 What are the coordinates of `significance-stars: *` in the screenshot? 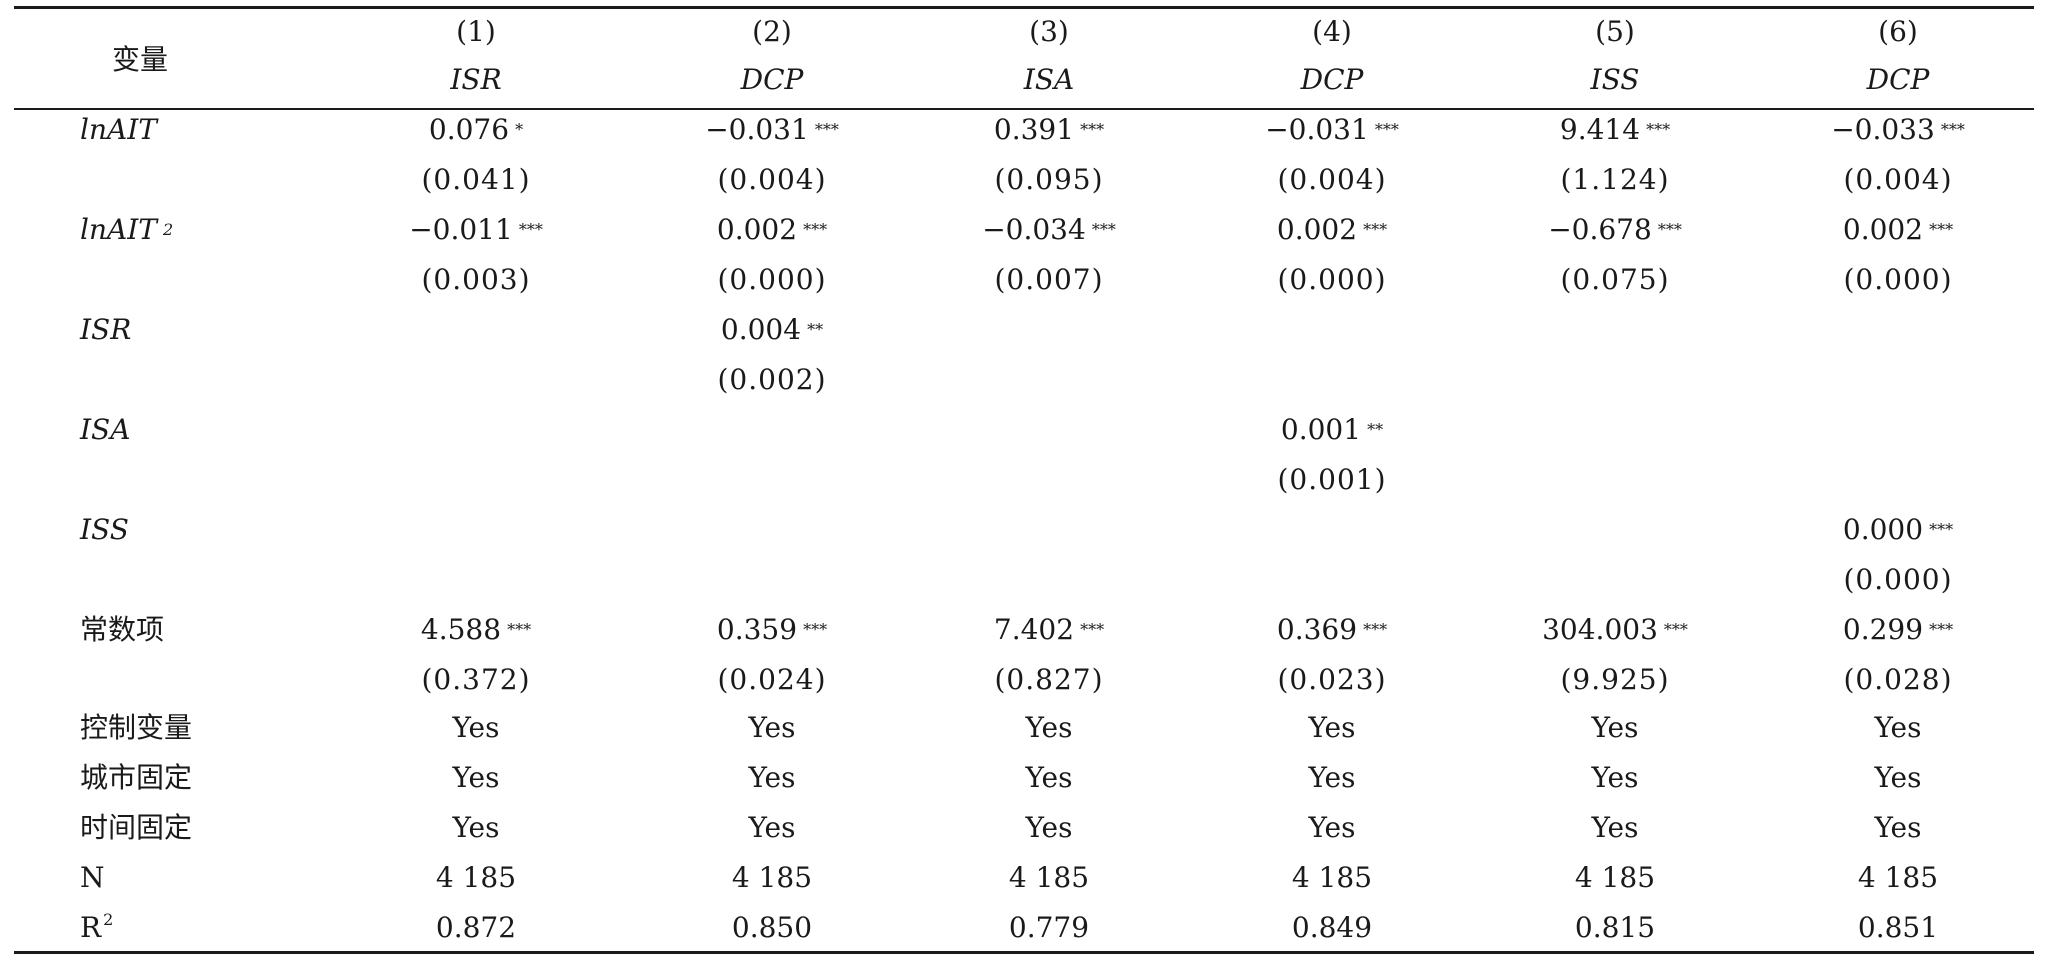 It's located at (519, 129).